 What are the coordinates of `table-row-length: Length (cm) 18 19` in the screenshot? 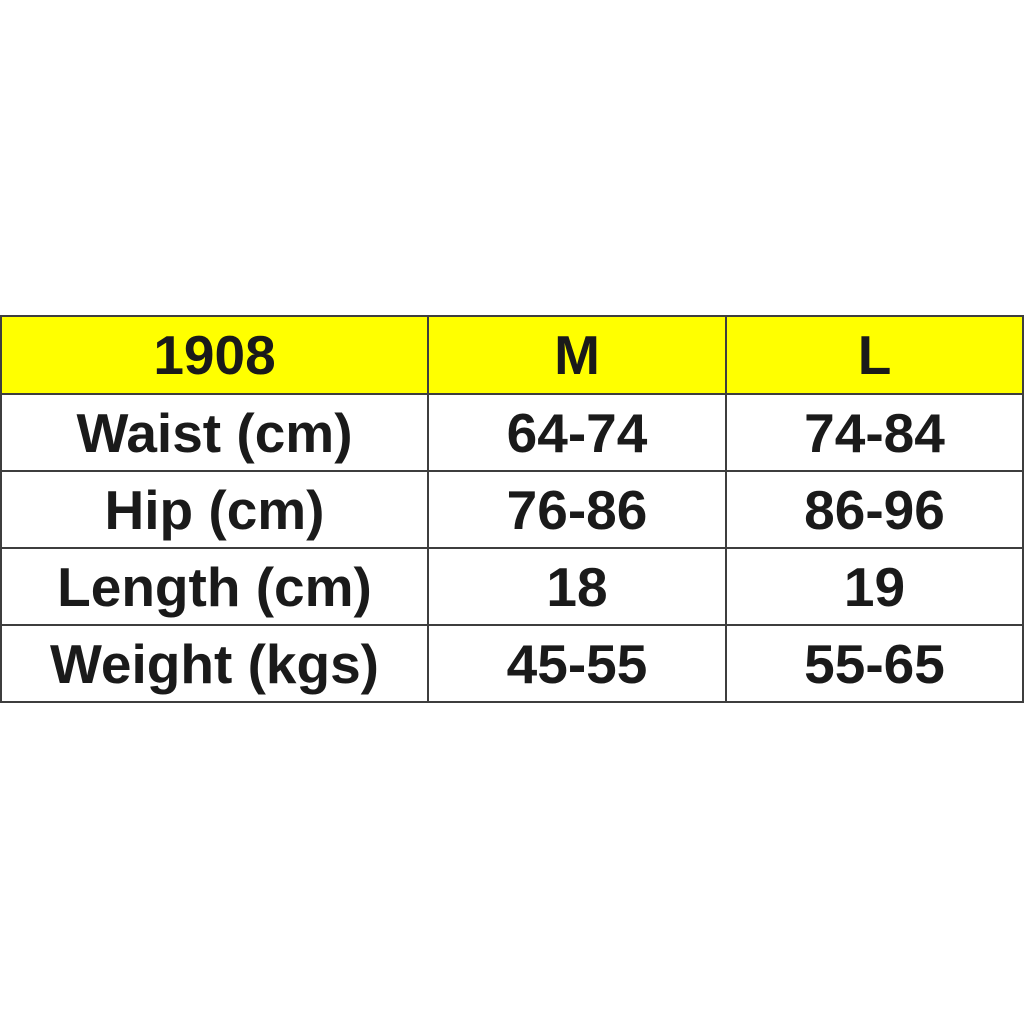 It's located at (512, 586).